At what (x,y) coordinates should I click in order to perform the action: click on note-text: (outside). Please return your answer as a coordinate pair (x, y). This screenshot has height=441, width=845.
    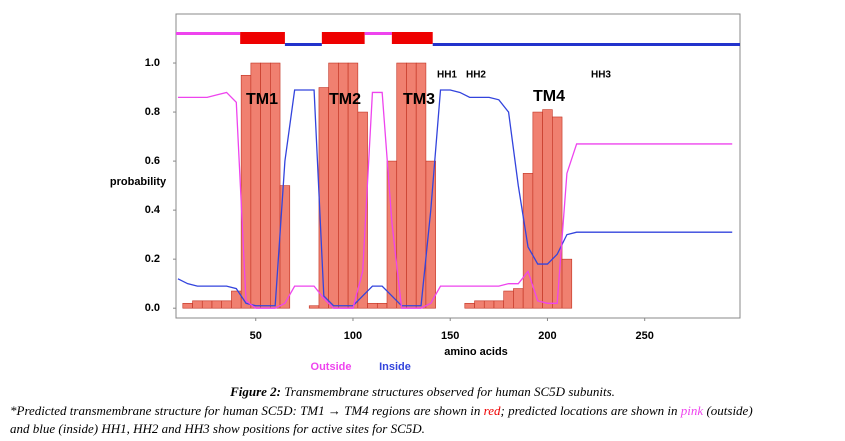
    Looking at the image, I should click on (728, 410).